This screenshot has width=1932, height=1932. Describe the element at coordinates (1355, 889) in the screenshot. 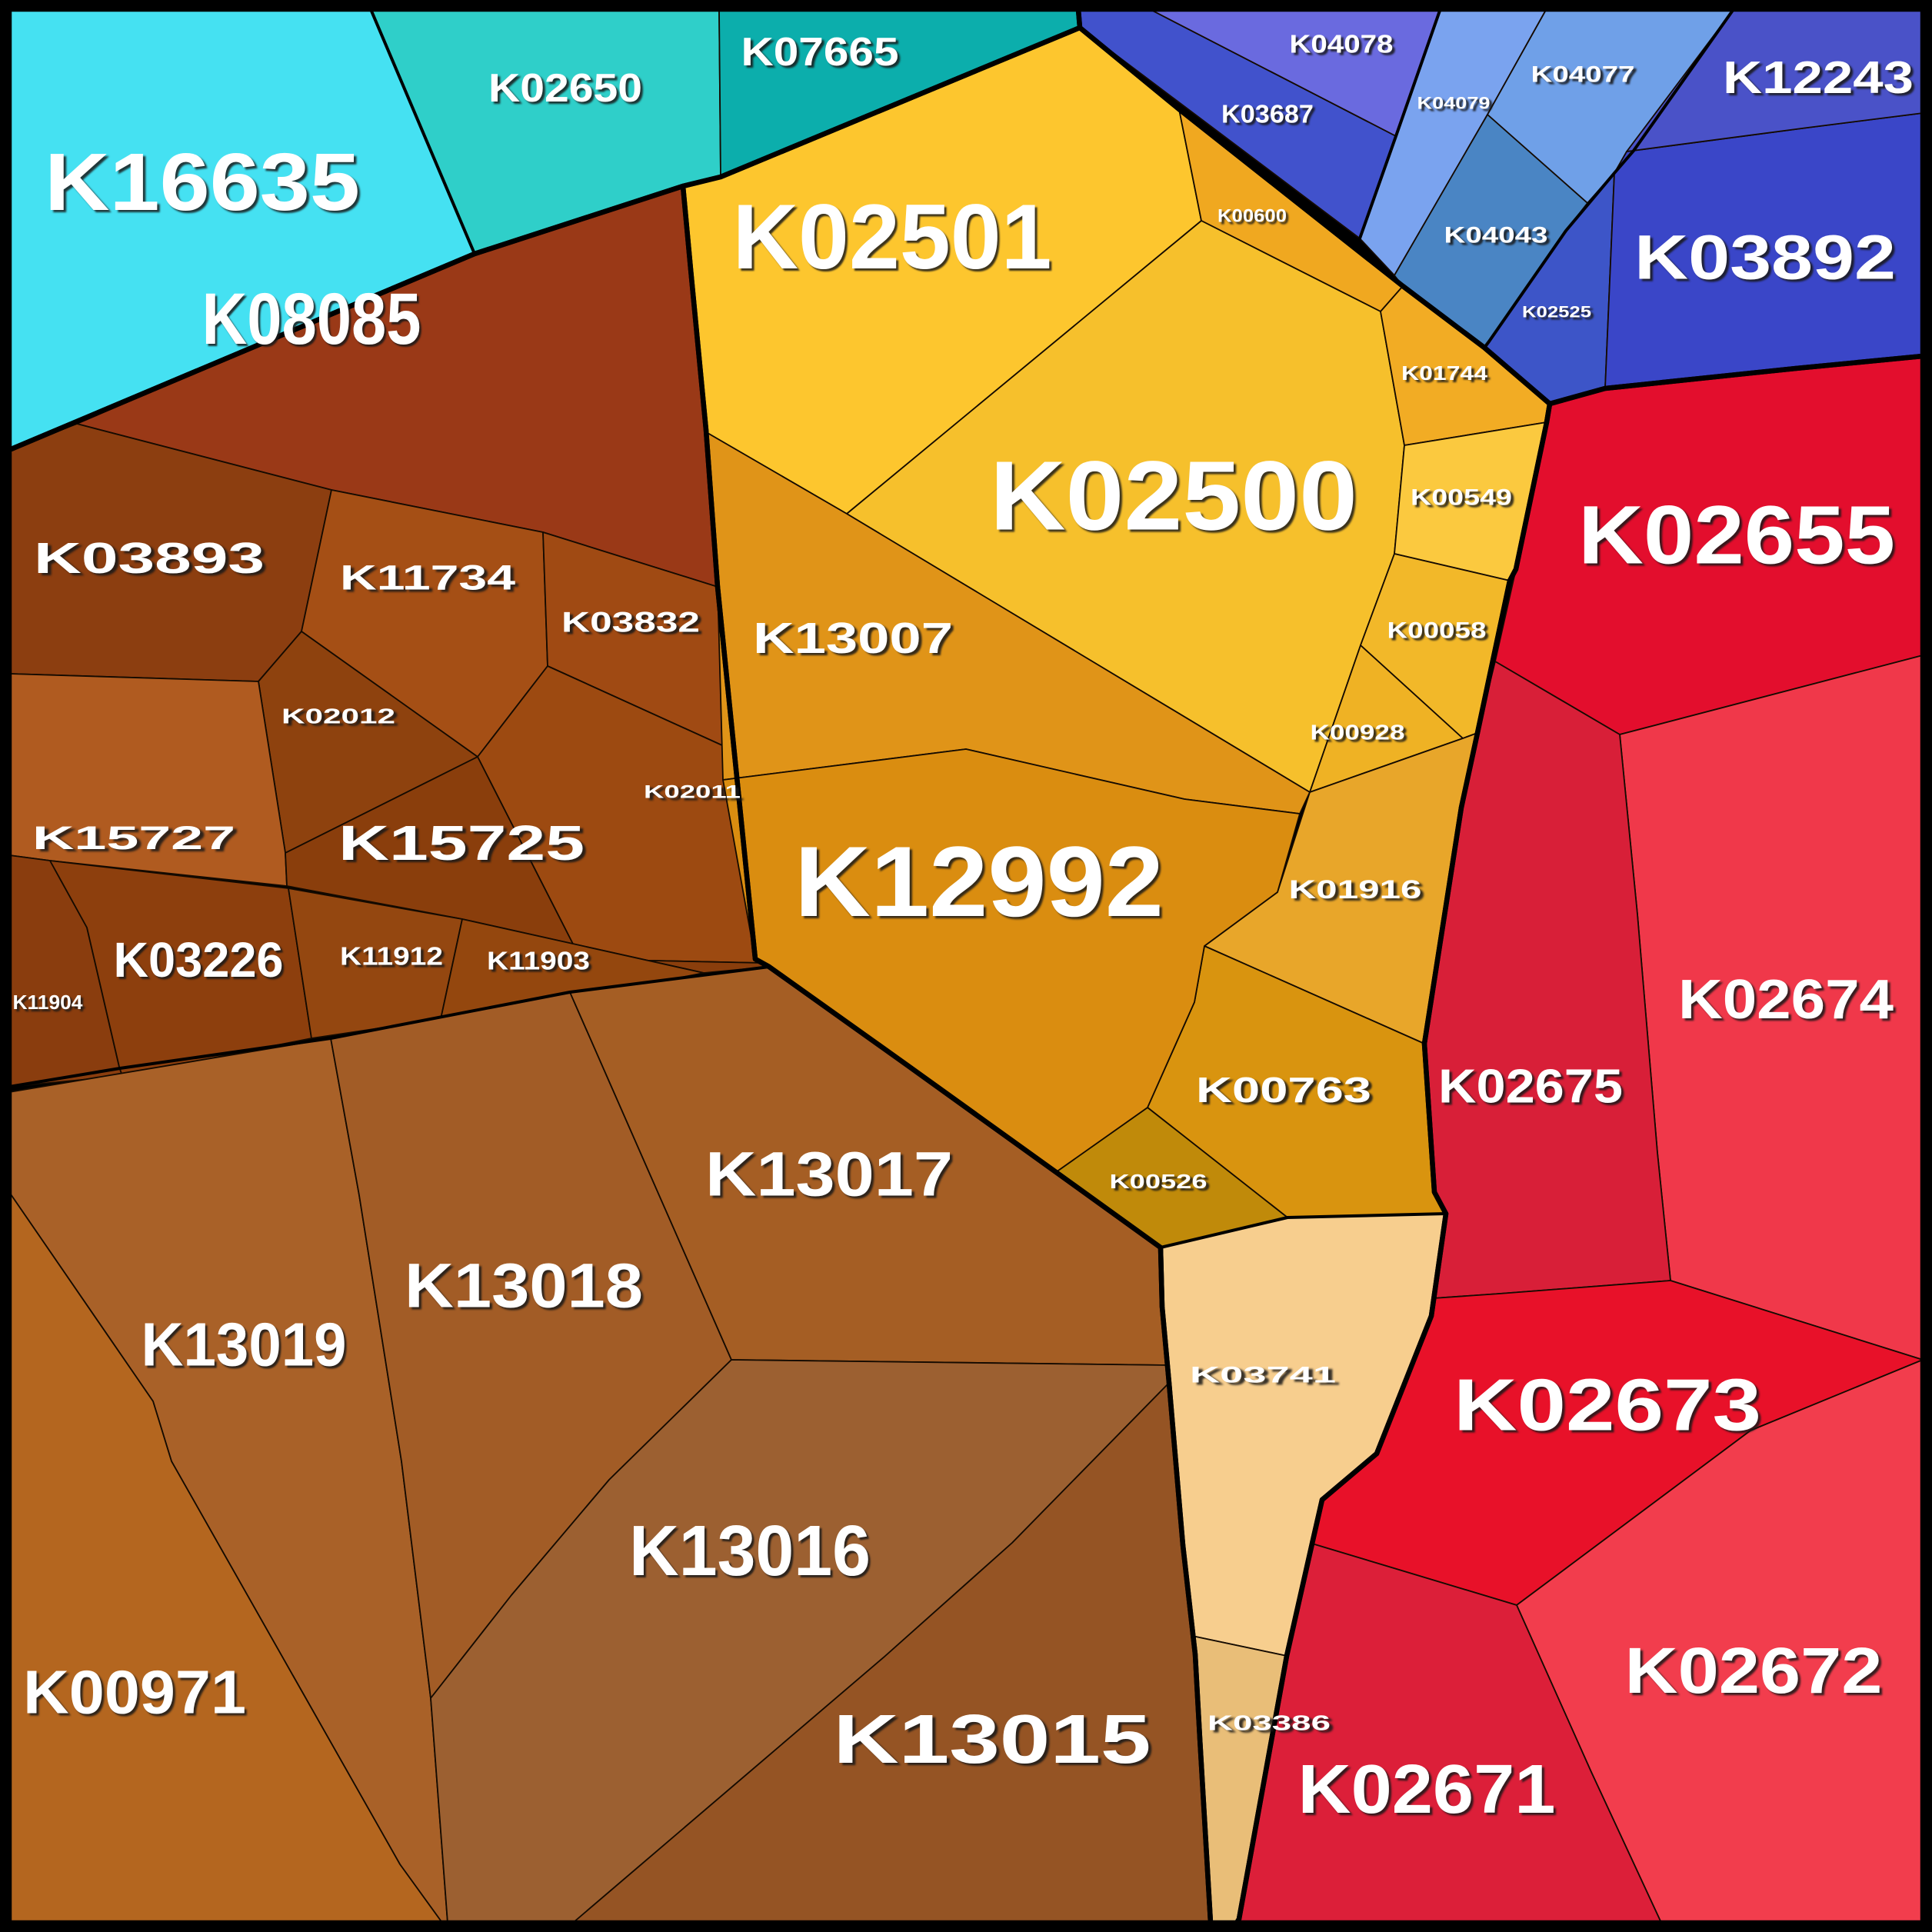

I see `svg-text: K01916` at that location.